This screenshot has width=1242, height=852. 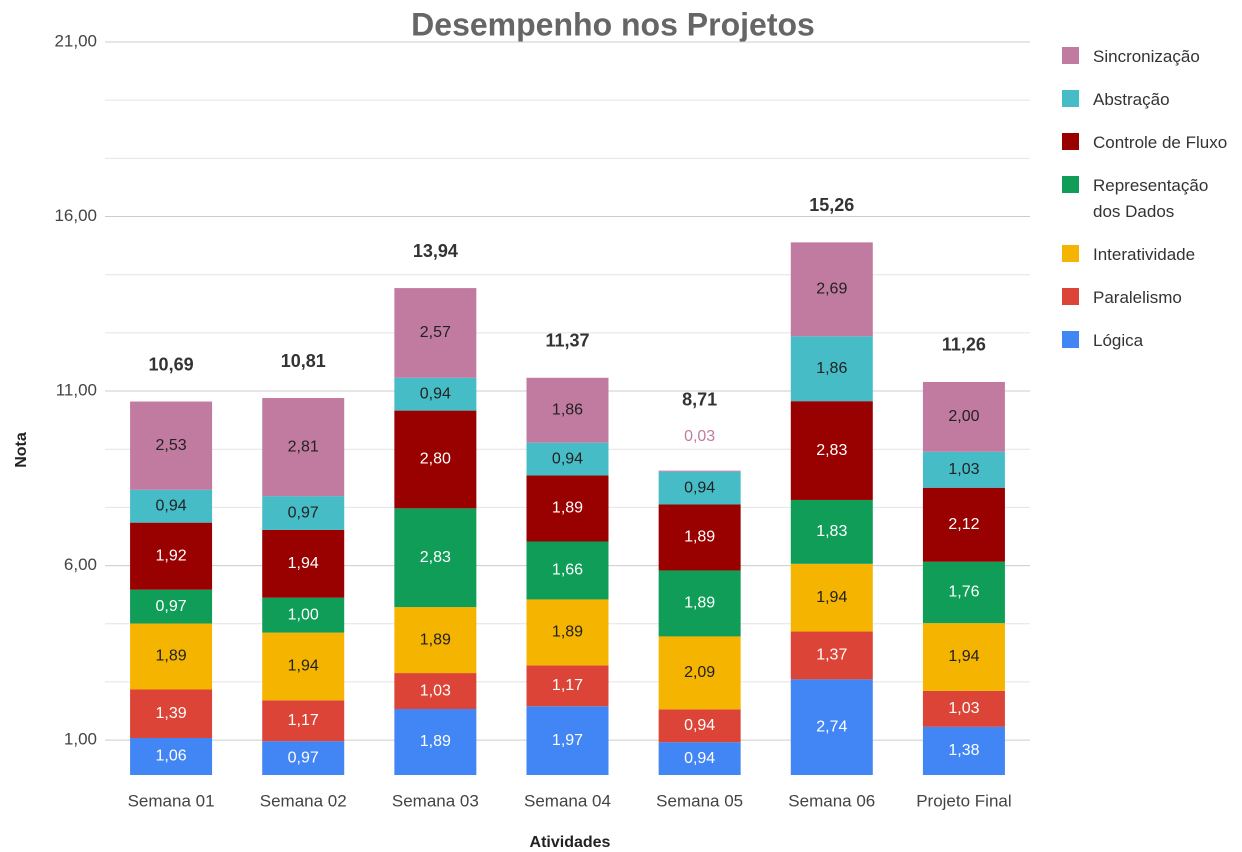 I want to click on total-label: 11,37, so click(x=567, y=341).